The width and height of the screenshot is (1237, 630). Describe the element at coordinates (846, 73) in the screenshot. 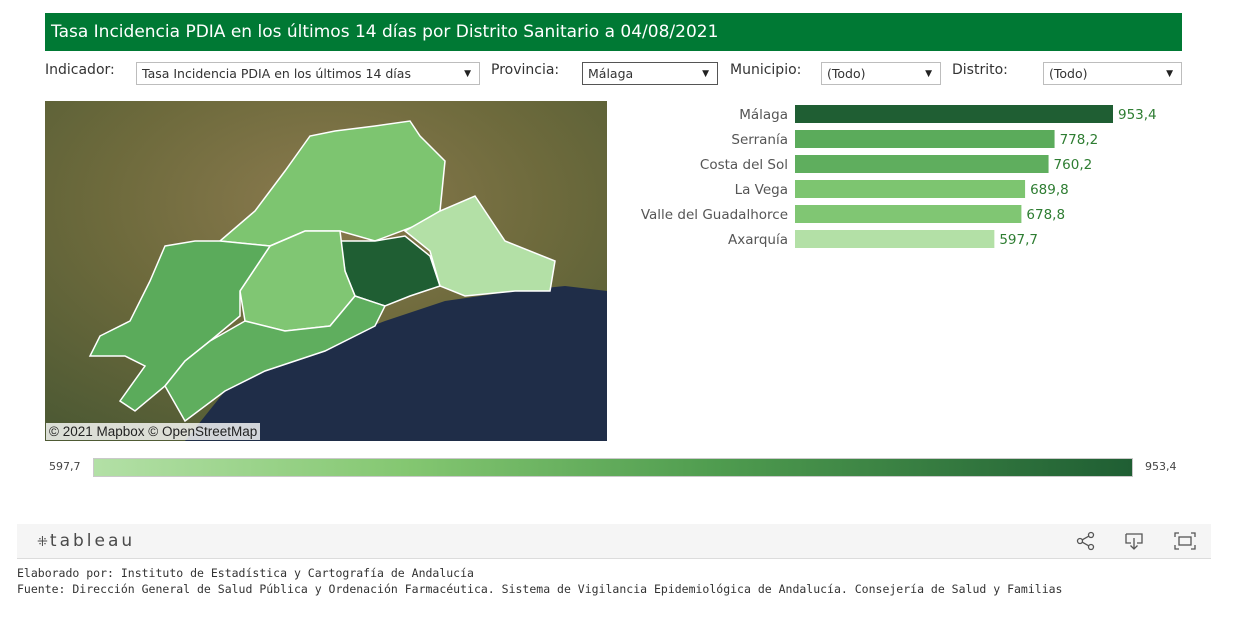

I see `municipio-selected-value: (Todo)` at that location.